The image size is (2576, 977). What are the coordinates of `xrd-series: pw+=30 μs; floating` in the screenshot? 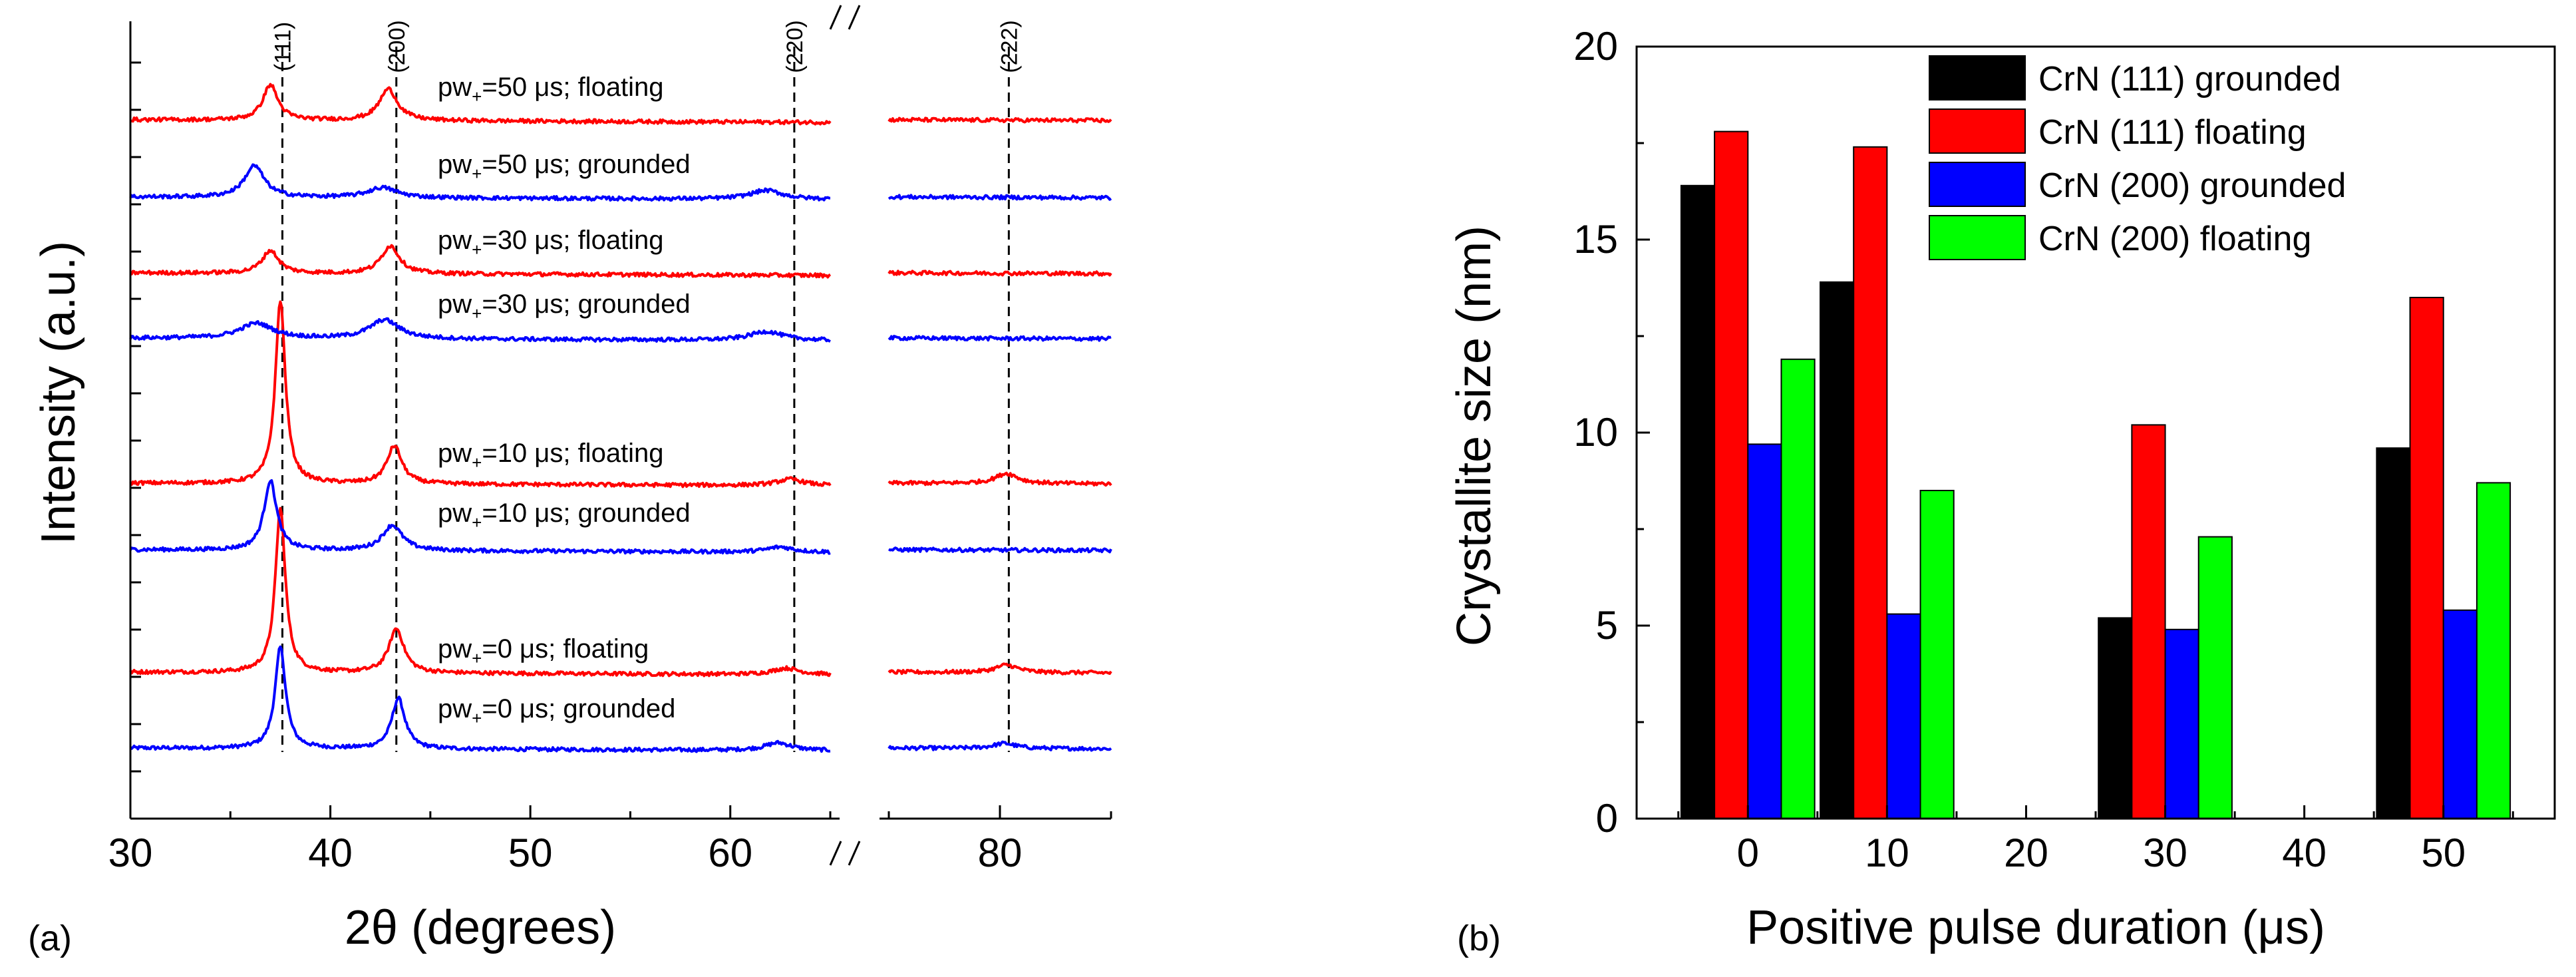 It's located at (620, 252).